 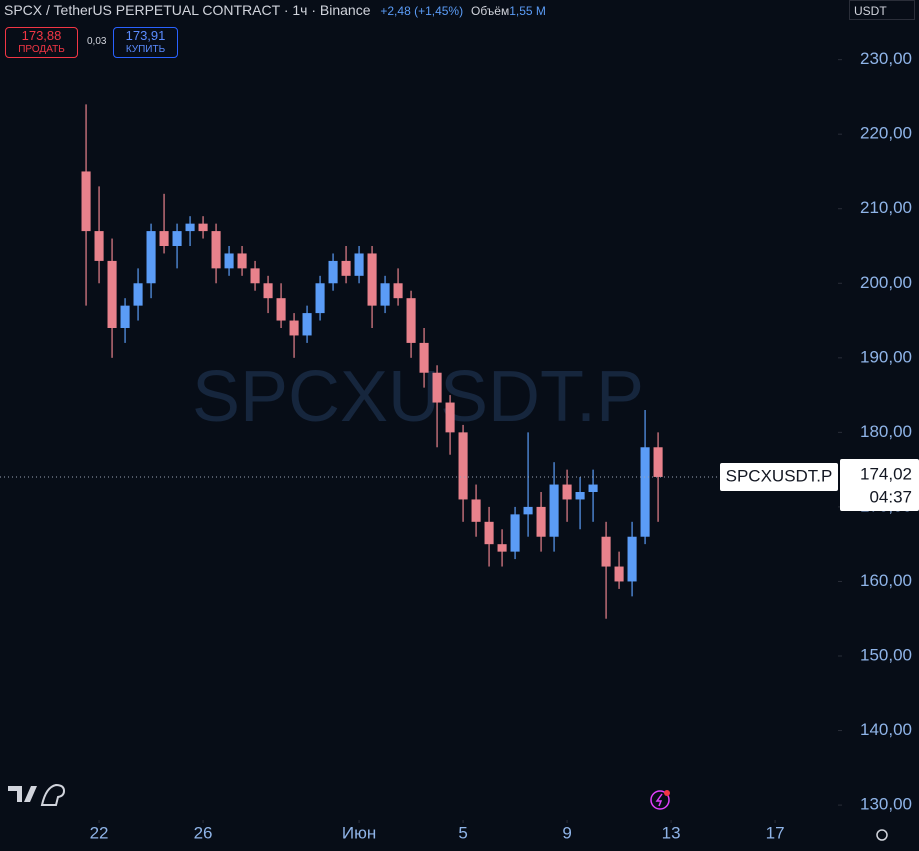 I want to click on settings-icon, so click(x=882, y=835).